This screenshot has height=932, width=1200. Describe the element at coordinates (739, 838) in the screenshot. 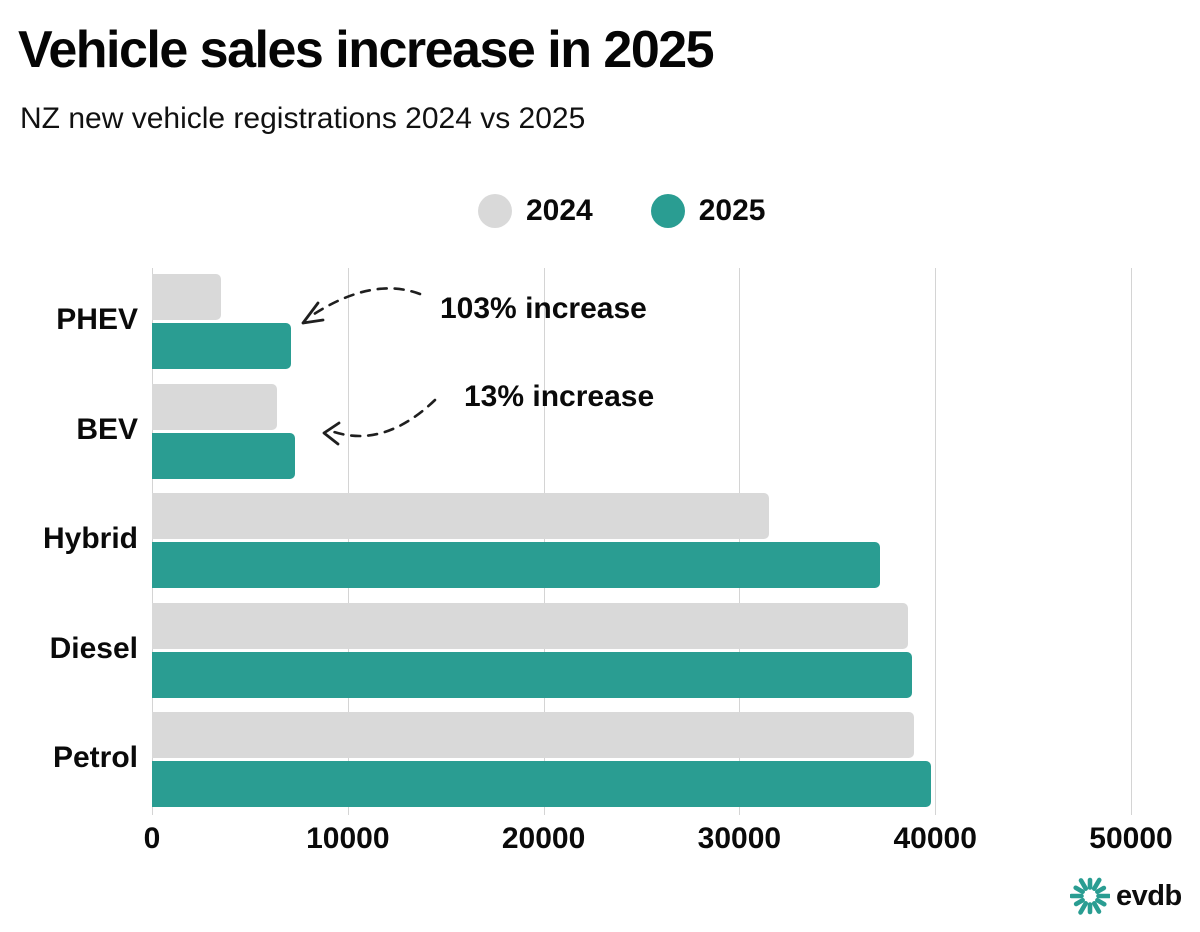

I see `xtick-label-30000: 30000` at that location.